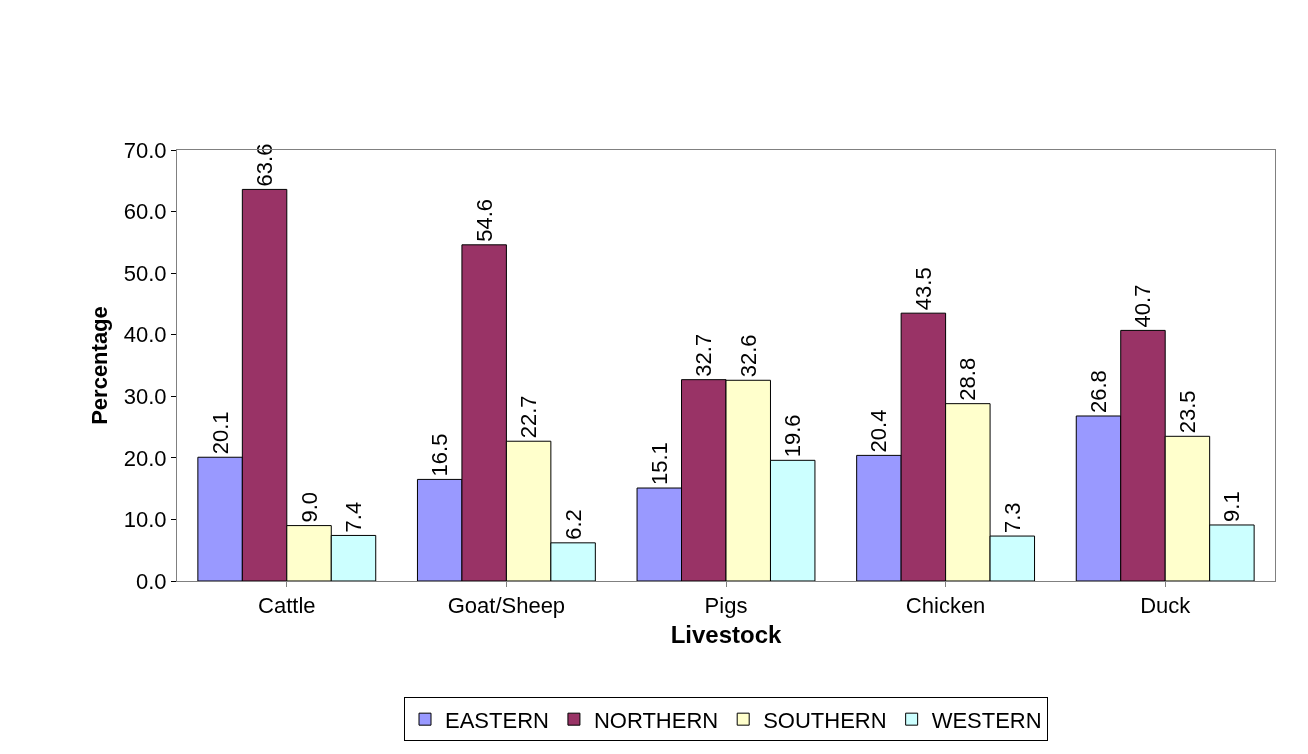 This screenshot has width=1308, height=754. I want to click on x-tick-label: Goat/Sheep, so click(506, 606).